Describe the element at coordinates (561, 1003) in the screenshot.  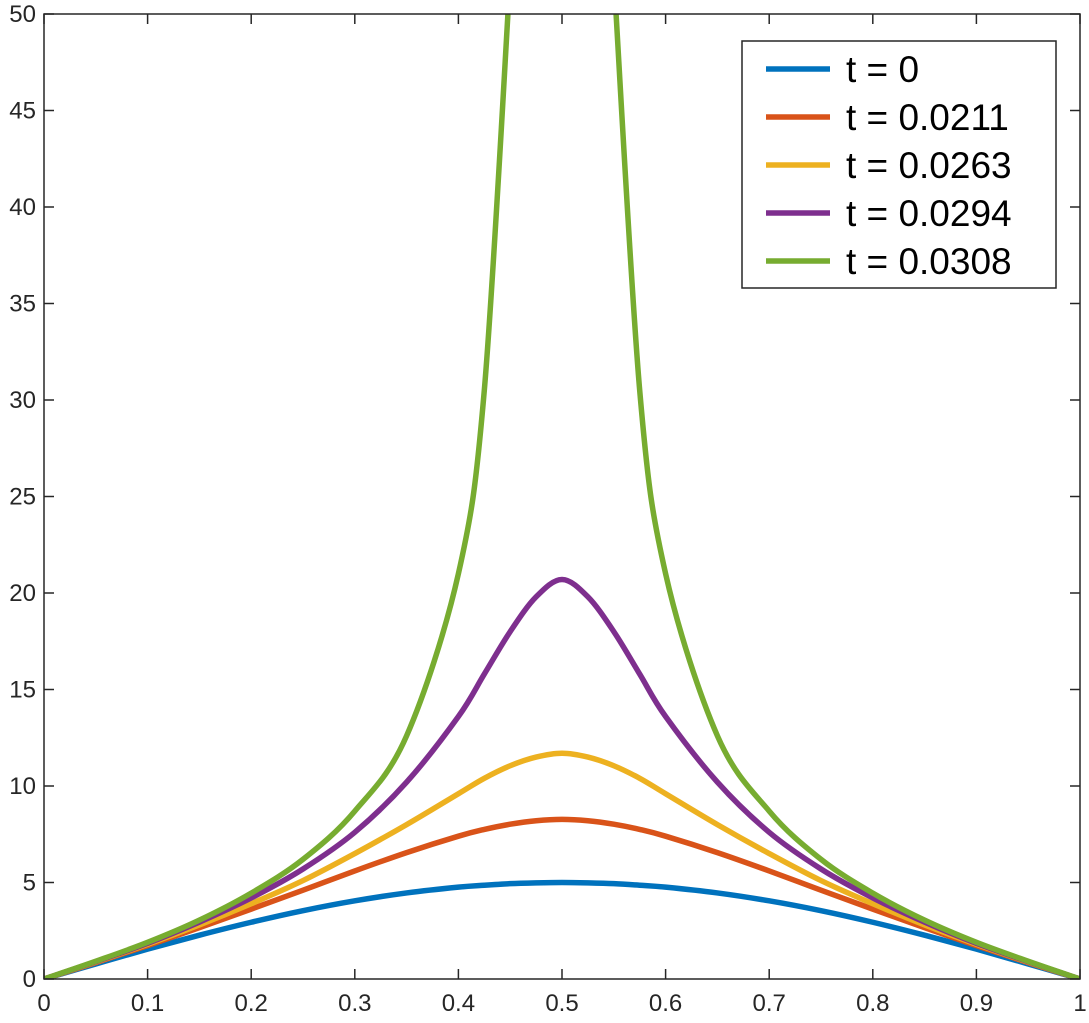
I see `x-tick-label: 0.5` at that location.